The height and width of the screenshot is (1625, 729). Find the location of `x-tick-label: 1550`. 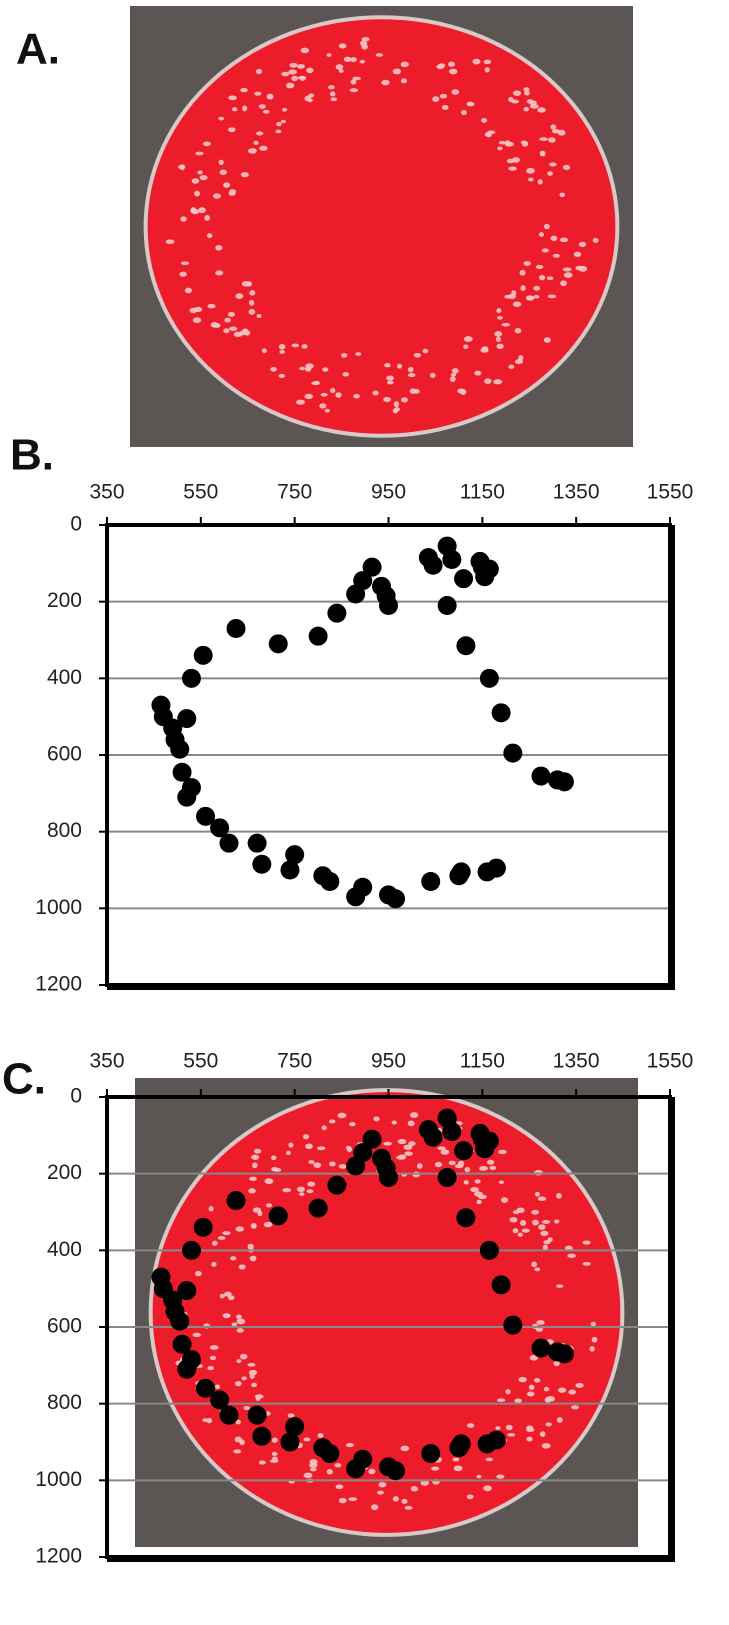

x-tick-label: 1550 is located at coordinates (670, 1061).